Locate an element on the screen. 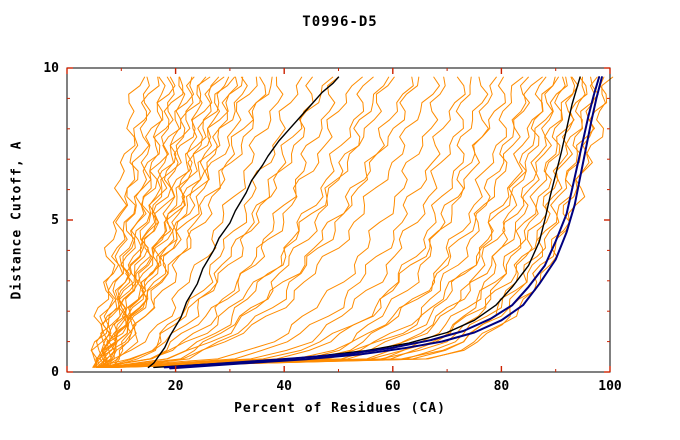 This screenshot has height=440, width=680. x-tick-label: 20 is located at coordinates (176, 386).